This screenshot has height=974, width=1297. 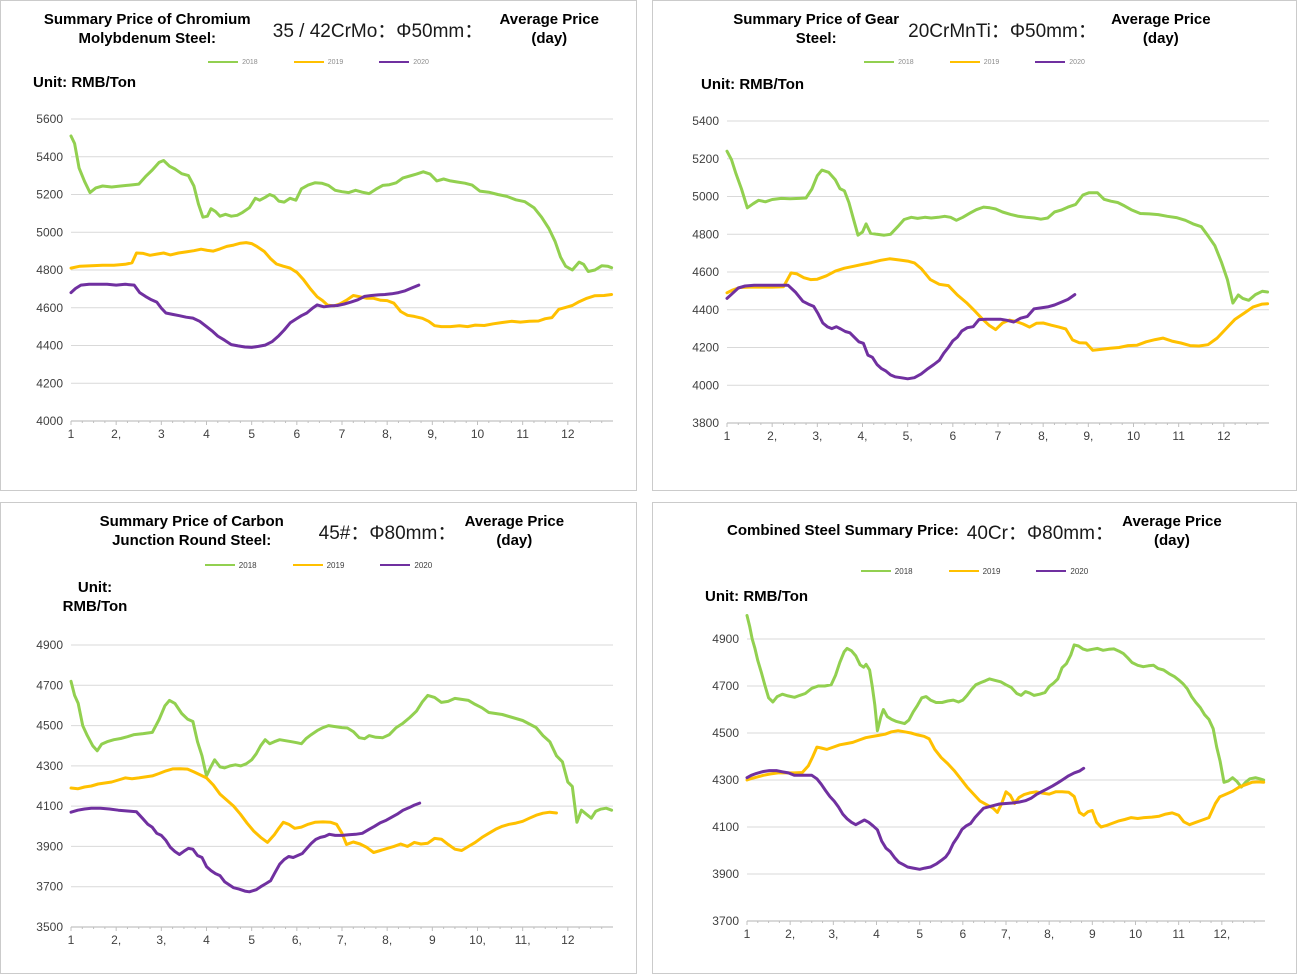 I want to click on svg-text: 3, so click(x=161, y=434).